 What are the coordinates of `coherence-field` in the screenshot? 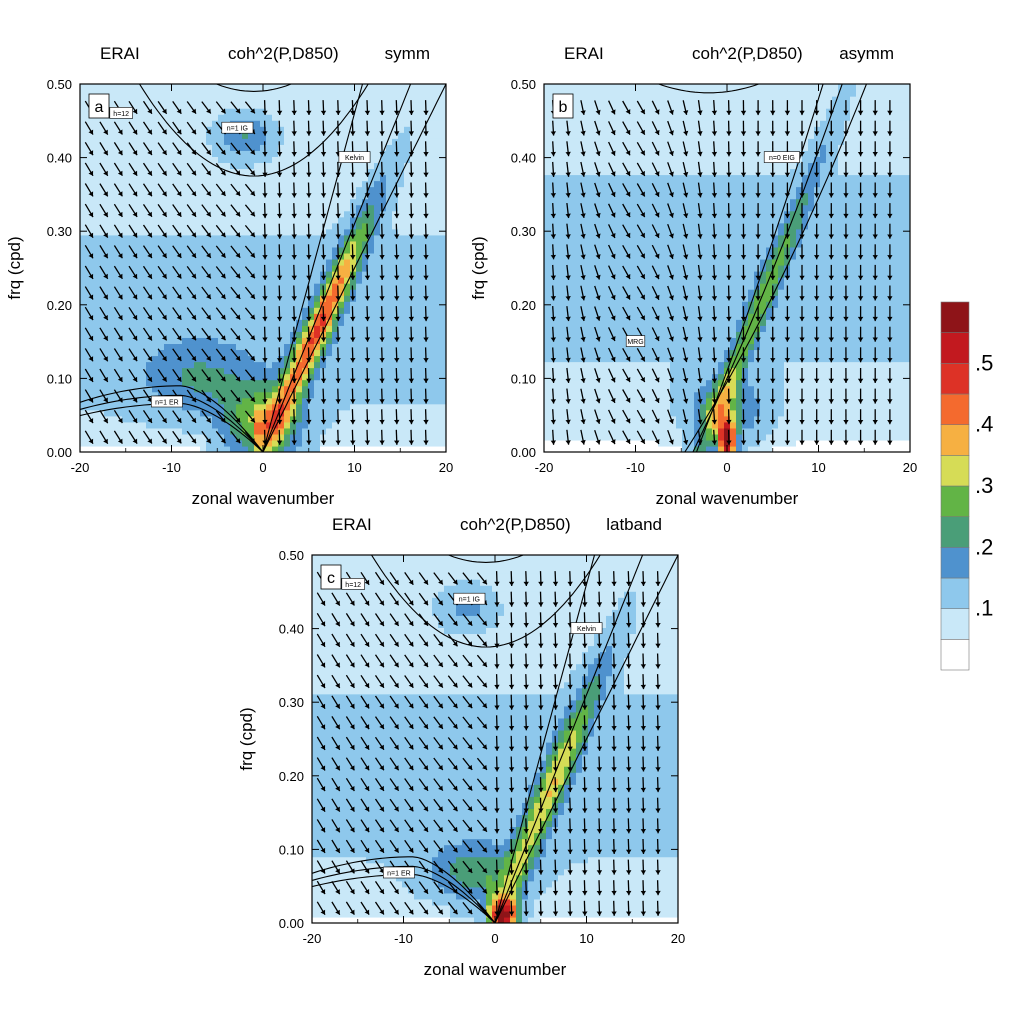 It's located at (263, 268).